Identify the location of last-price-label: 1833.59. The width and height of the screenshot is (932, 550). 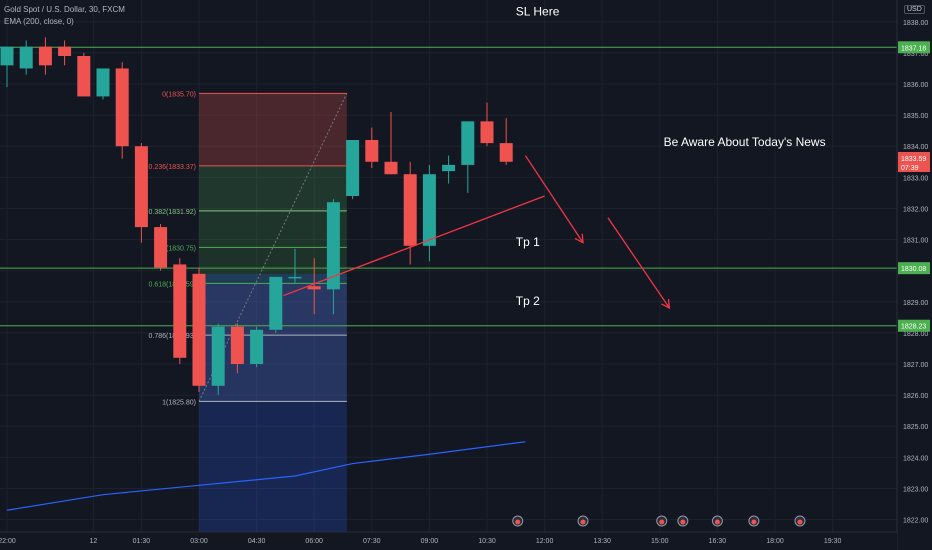
(913, 159).